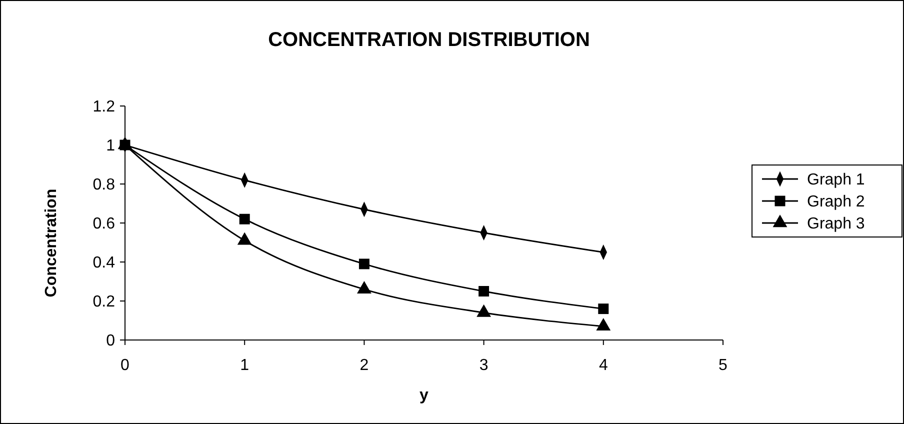 Image resolution: width=904 pixels, height=424 pixels. Describe the element at coordinates (104, 107) in the screenshot. I see `y-tick-label: 1.2` at that location.